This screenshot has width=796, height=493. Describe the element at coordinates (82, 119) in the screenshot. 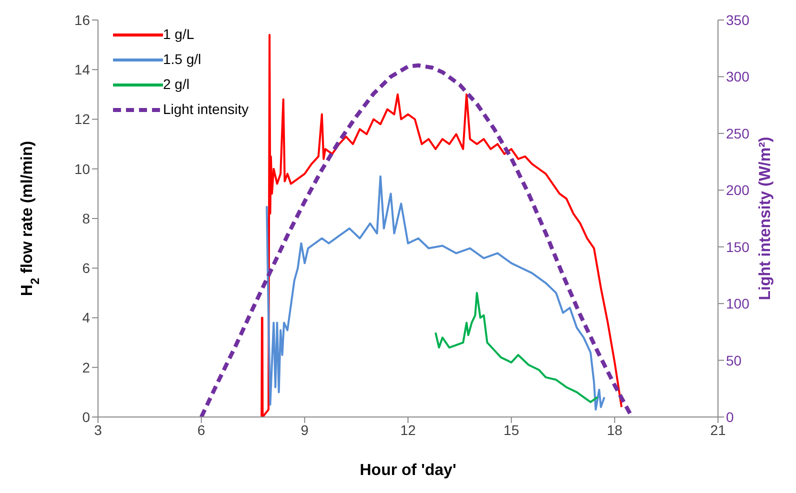

I see `y-tick-label: 12` at that location.